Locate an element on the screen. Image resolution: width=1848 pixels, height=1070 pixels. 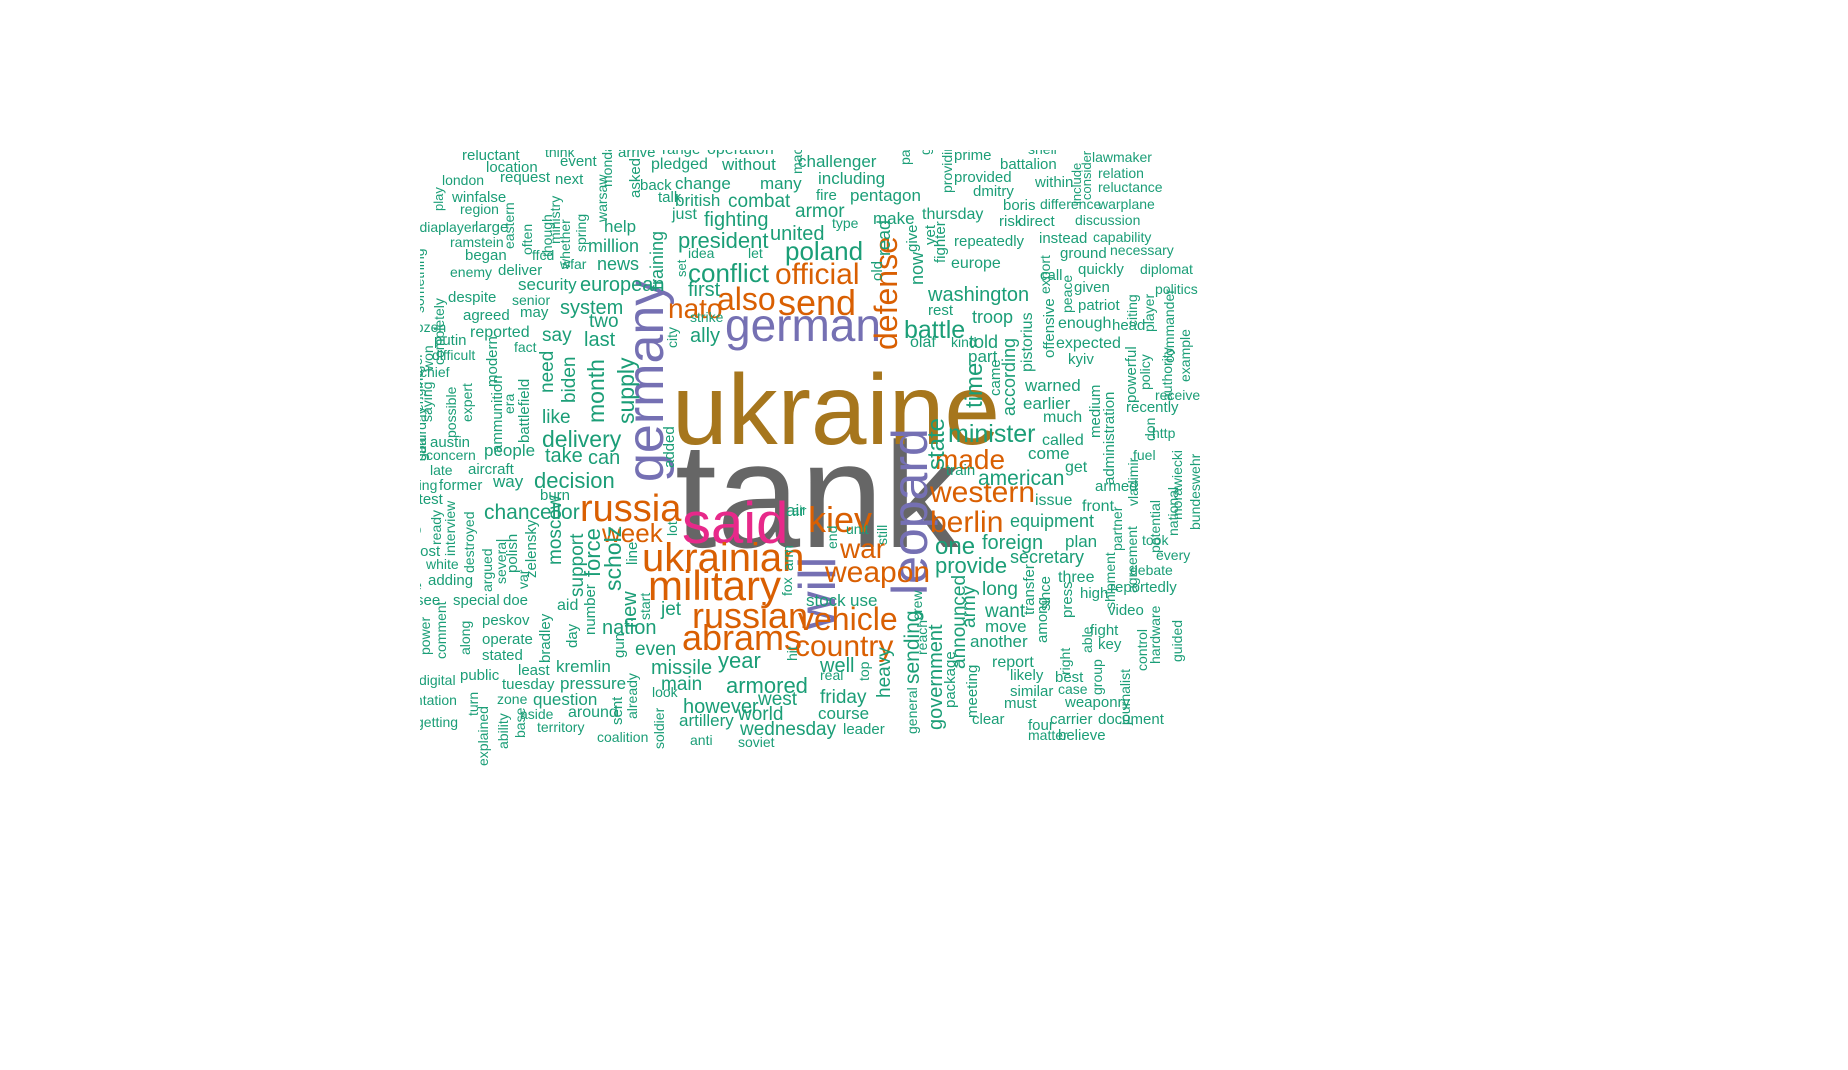
word-reportedly: reportedly is located at coordinates (1143, 587).